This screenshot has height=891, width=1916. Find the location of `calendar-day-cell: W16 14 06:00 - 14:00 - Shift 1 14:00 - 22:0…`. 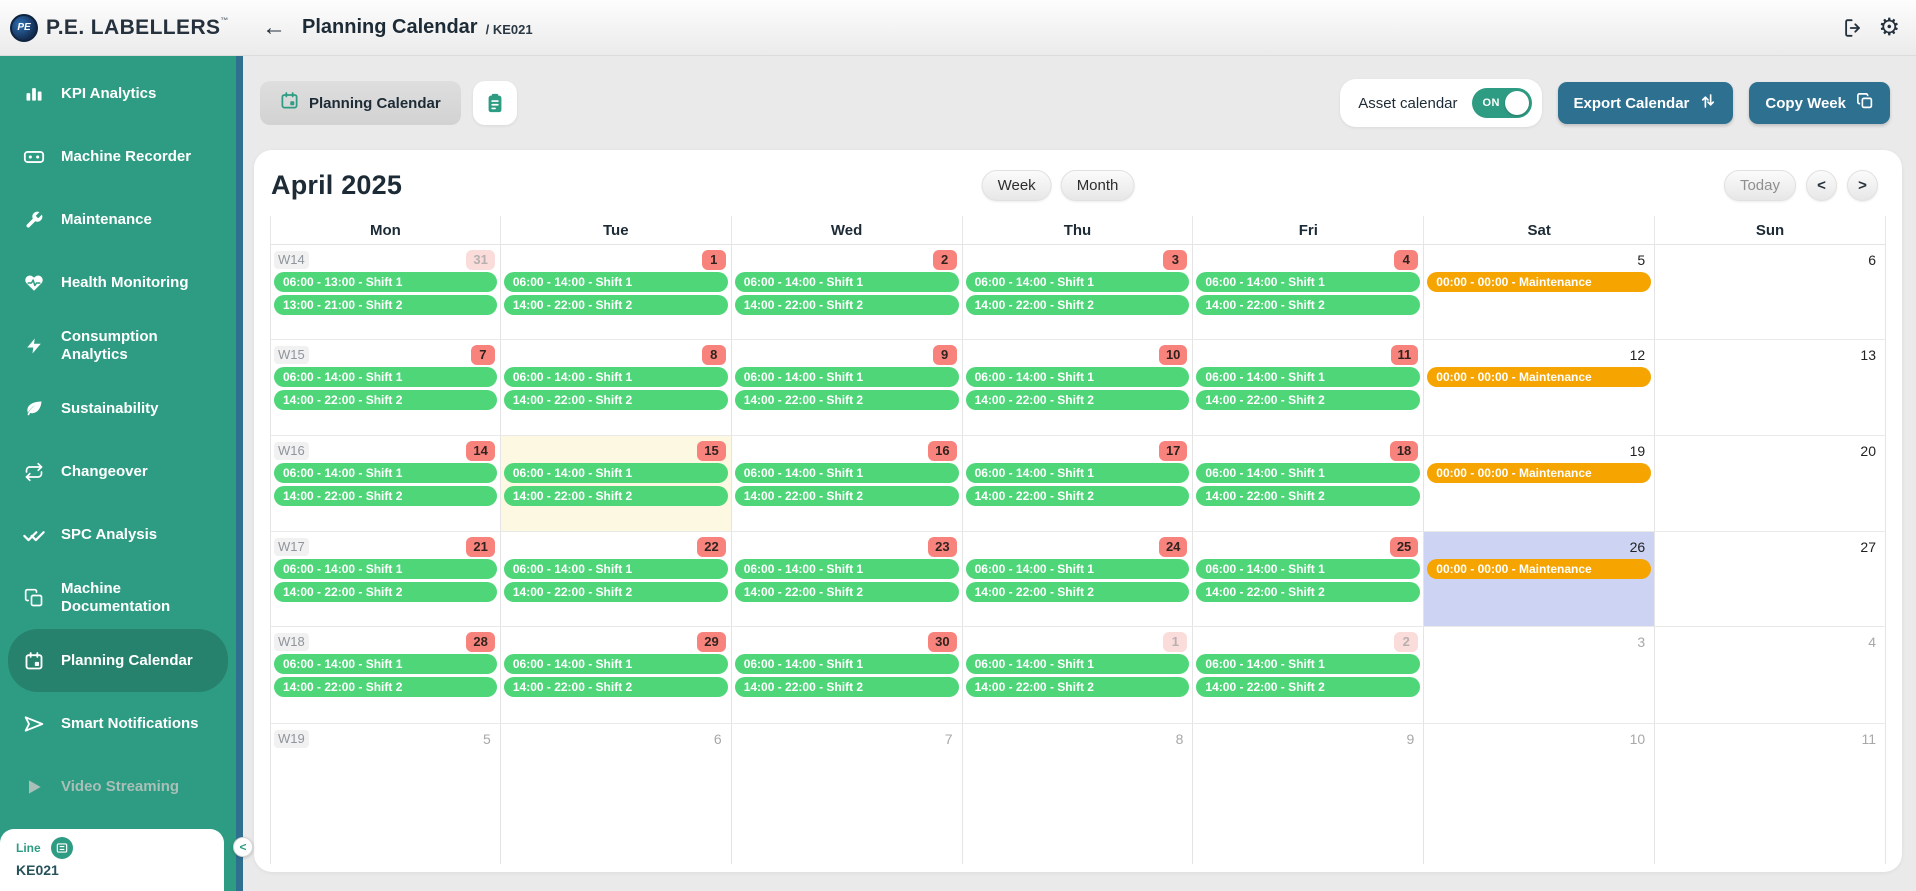

calendar-day-cell: W16 14 06:00 - 14:00 - Shift 1 14:00 - 22:0… is located at coordinates (385, 483).